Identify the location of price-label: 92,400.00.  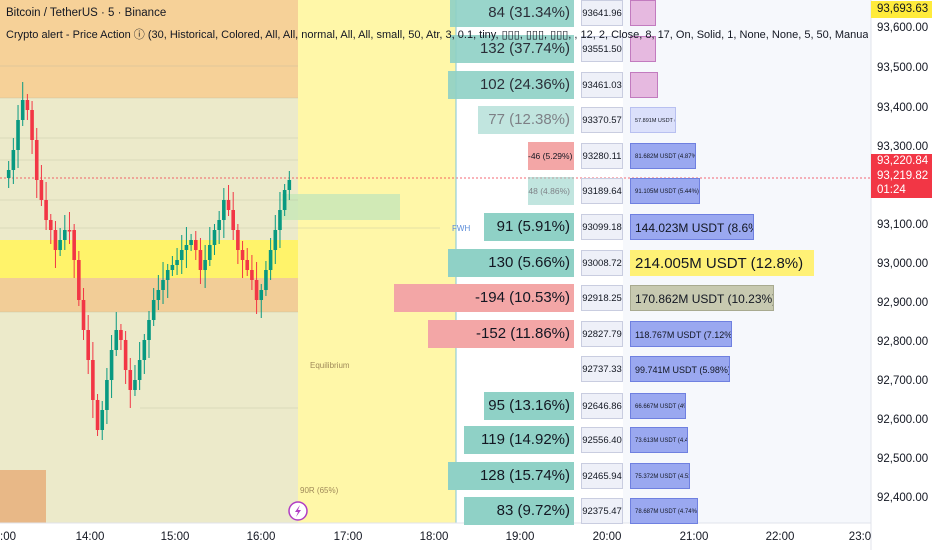
(903, 498).